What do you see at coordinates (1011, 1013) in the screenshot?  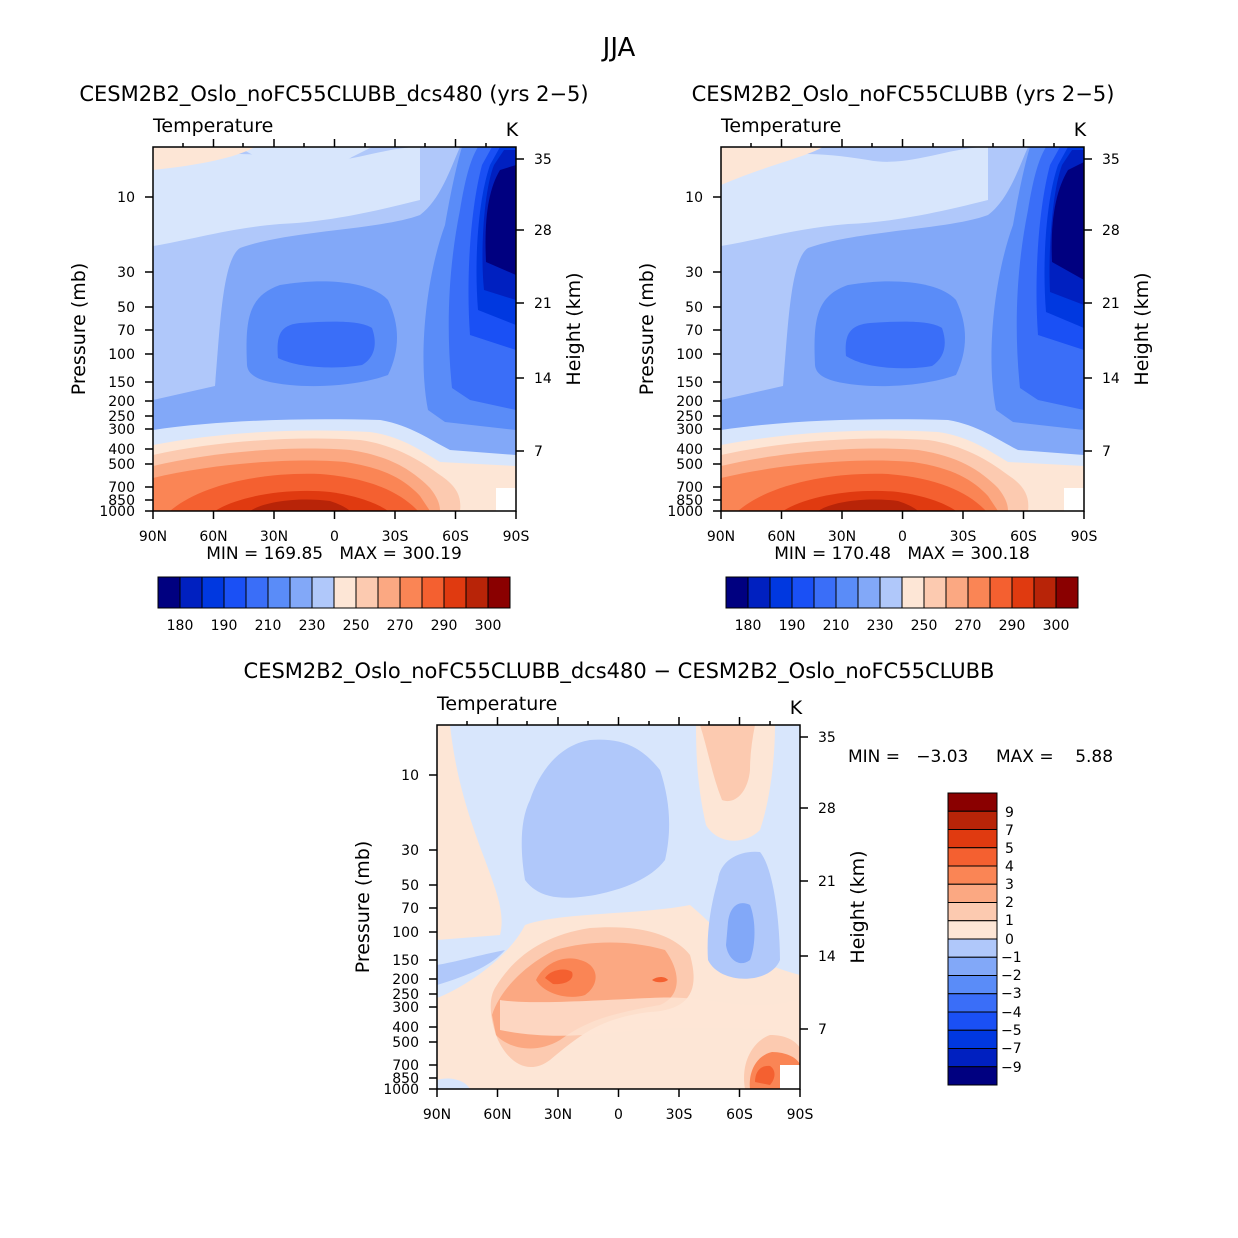 I see `colorbar-label: −4` at bounding box center [1011, 1013].